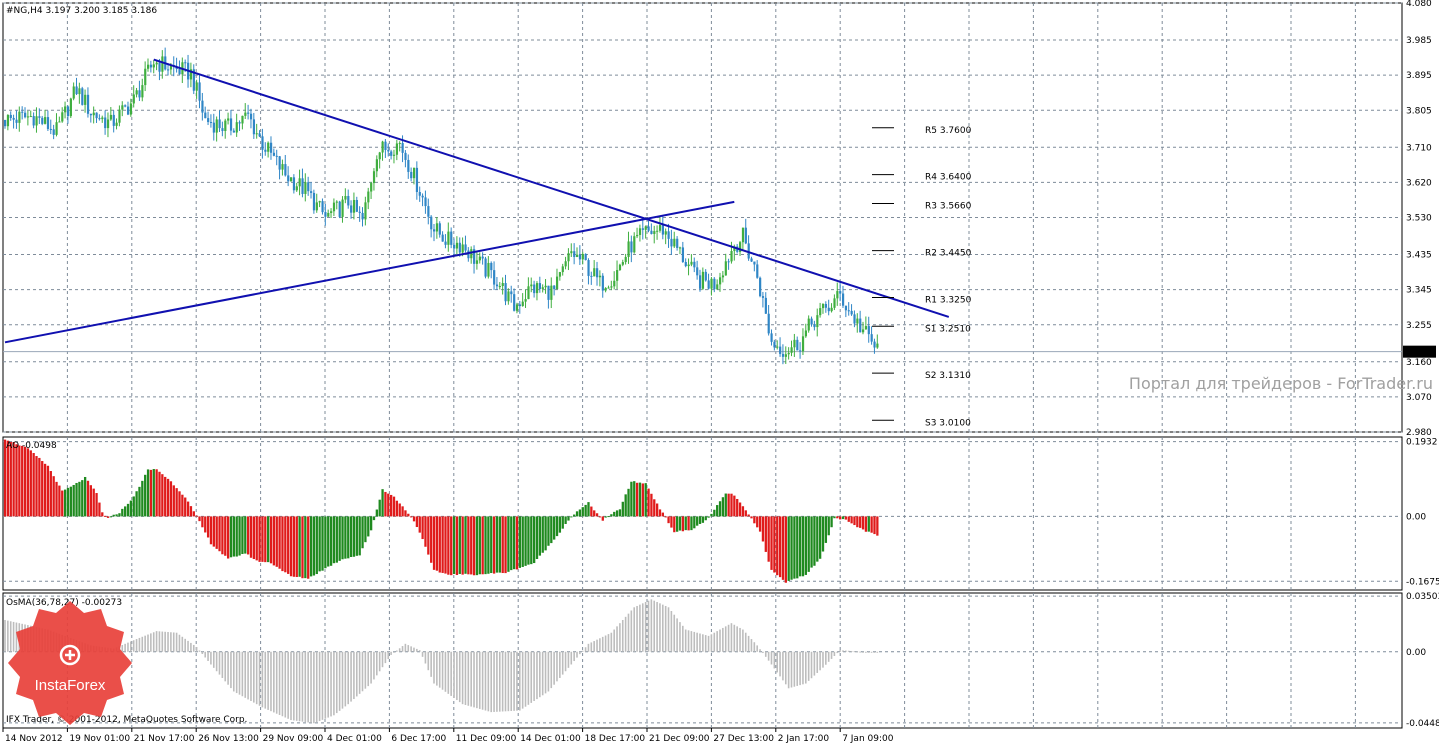  What do you see at coordinates (1419, 183) in the screenshot?
I see `y-tick-label: 3.620` at bounding box center [1419, 183].